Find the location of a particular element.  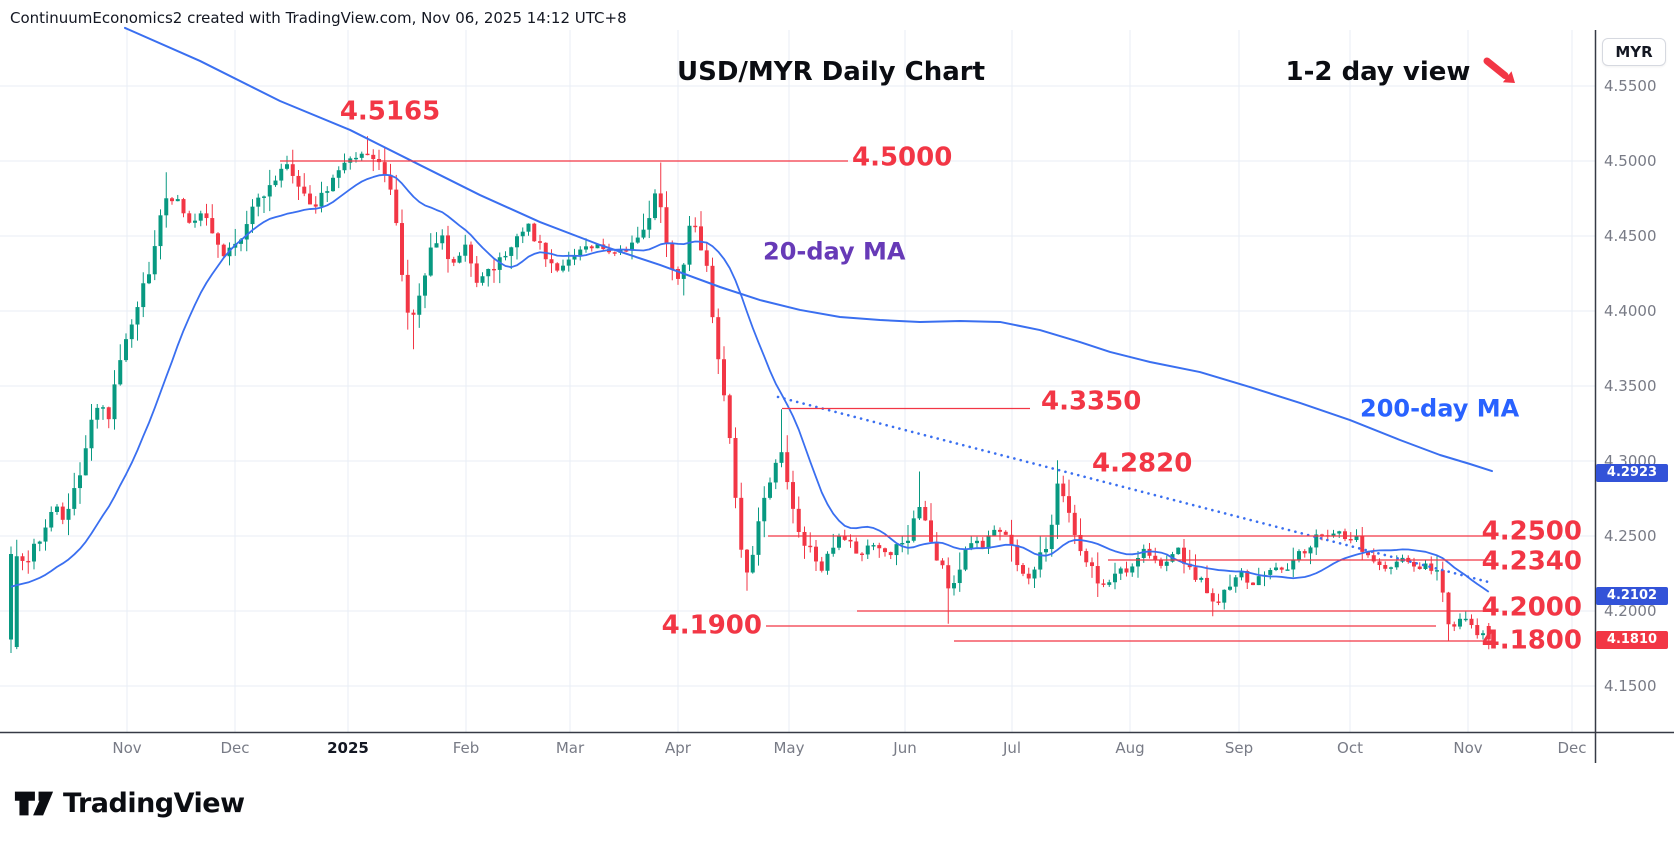

last-price-badge: 4.1810 is located at coordinates (1632, 639).